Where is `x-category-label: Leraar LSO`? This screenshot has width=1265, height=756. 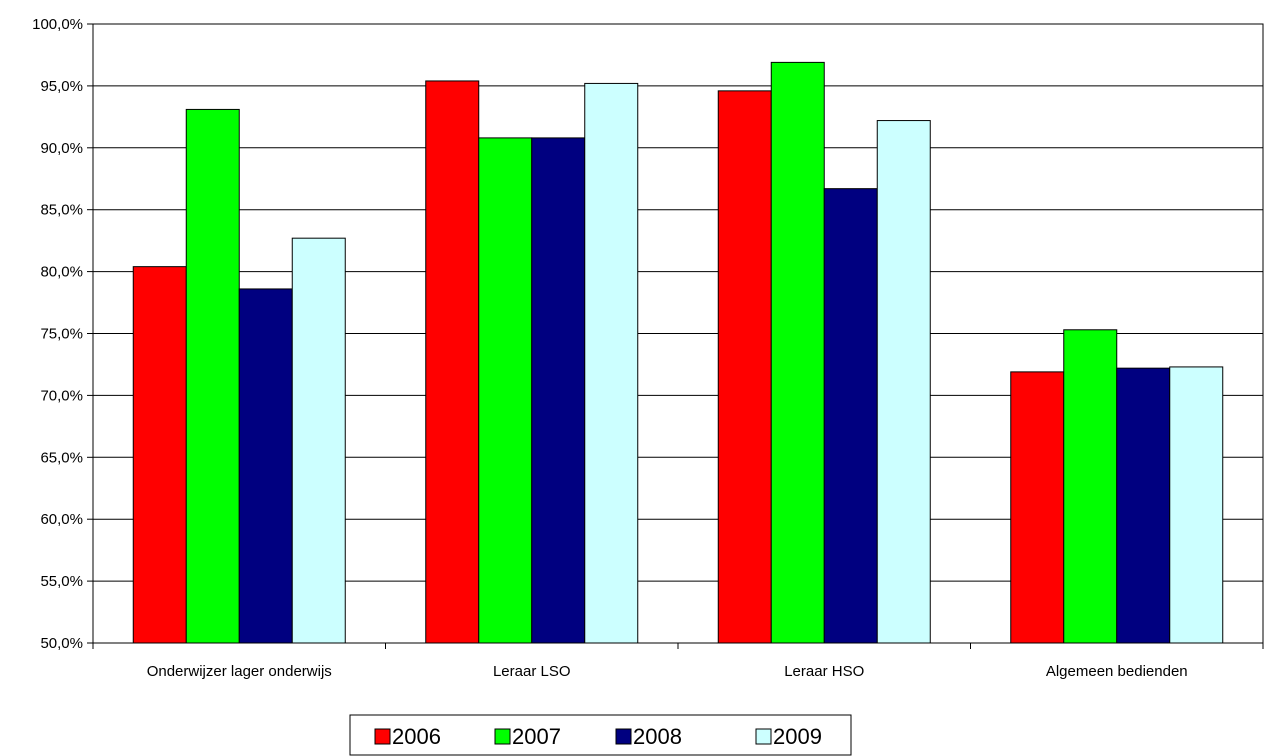 x-category-label: Leraar LSO is located at coordinates (532, 671).